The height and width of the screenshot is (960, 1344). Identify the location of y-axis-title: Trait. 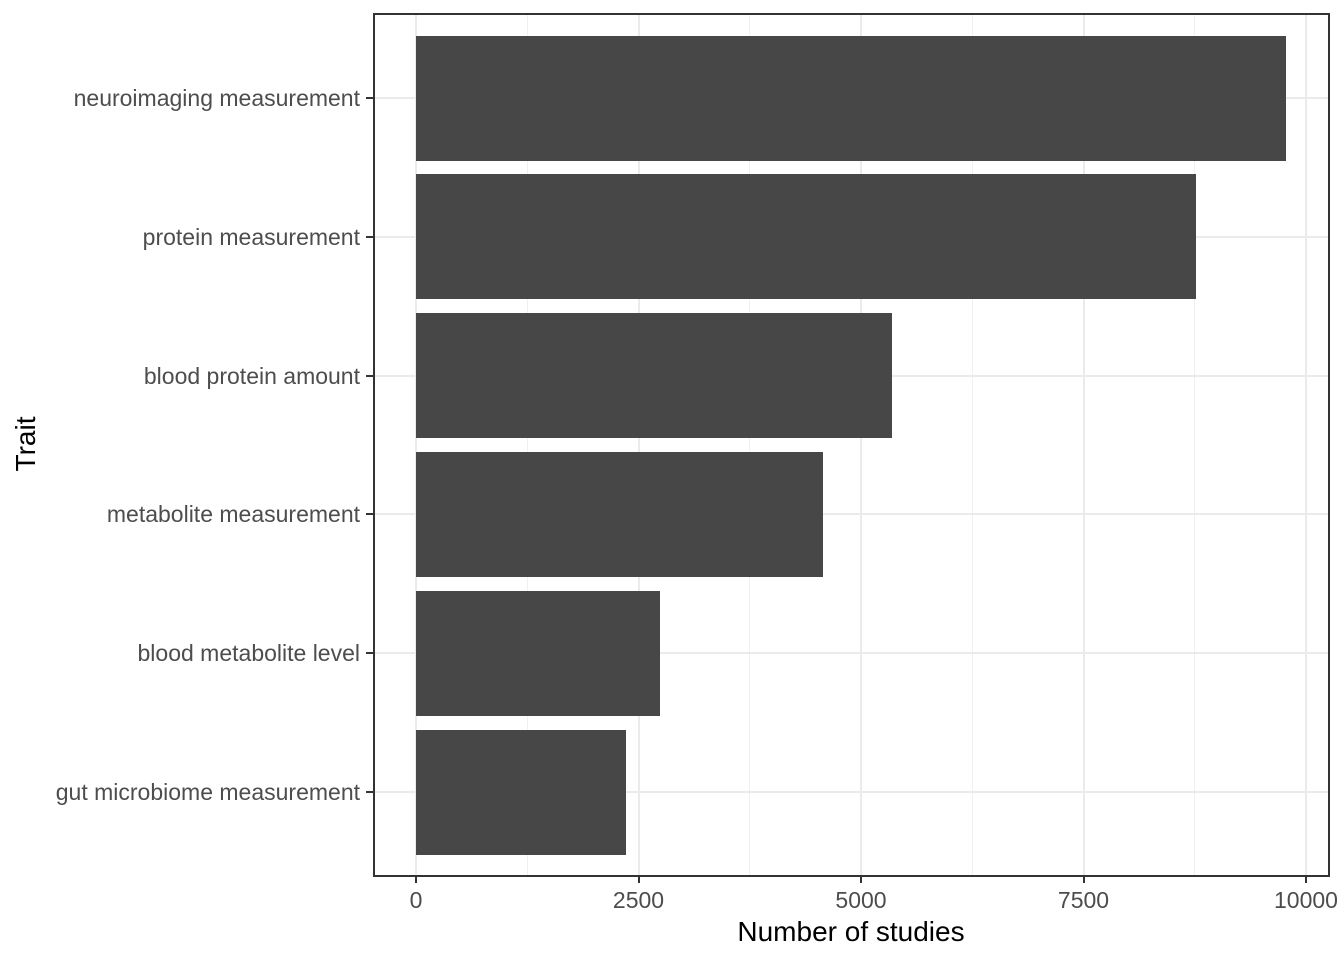
(25, 444).